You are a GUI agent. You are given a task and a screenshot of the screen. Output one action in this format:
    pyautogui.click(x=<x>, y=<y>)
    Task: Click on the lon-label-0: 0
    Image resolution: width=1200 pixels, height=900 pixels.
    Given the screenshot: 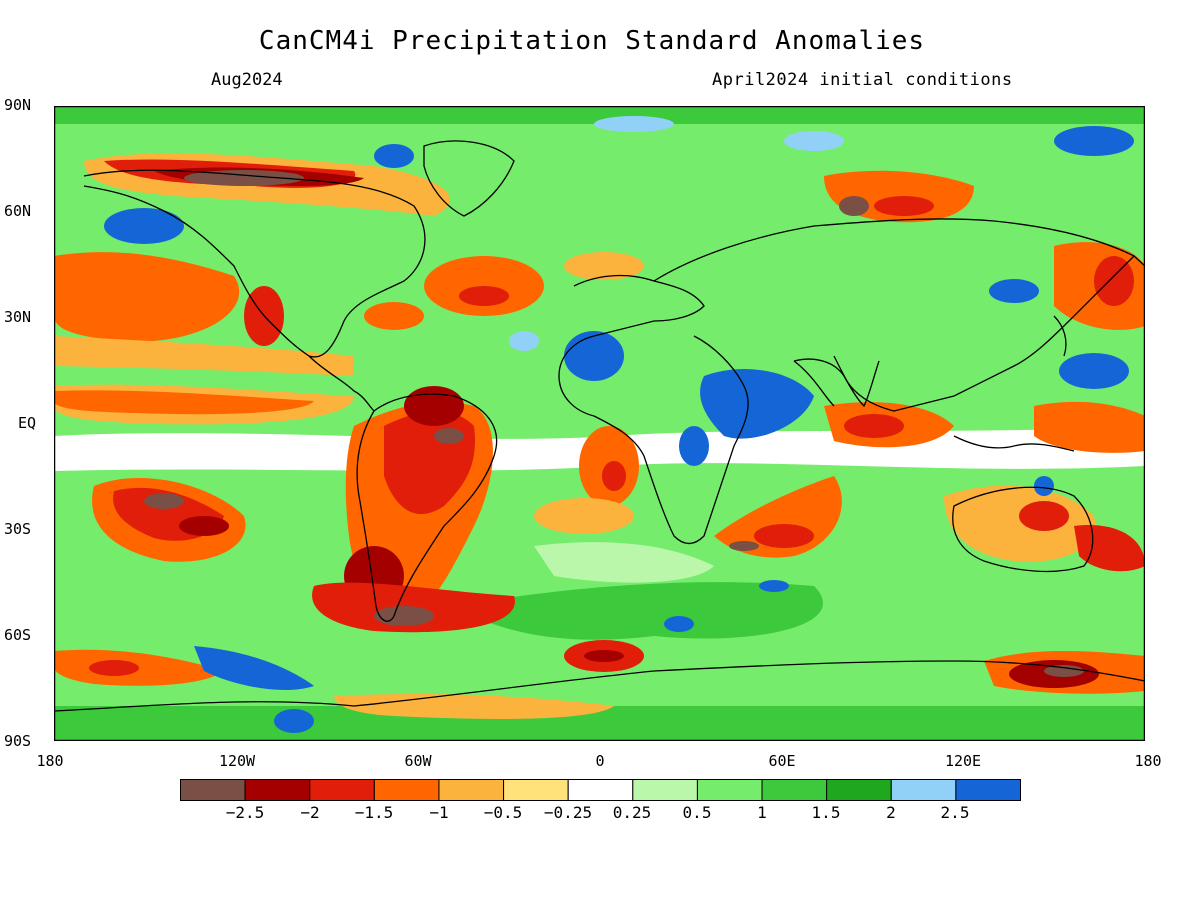 What is the action you would take?
    pyautogui.click(x=600, y=761)
    